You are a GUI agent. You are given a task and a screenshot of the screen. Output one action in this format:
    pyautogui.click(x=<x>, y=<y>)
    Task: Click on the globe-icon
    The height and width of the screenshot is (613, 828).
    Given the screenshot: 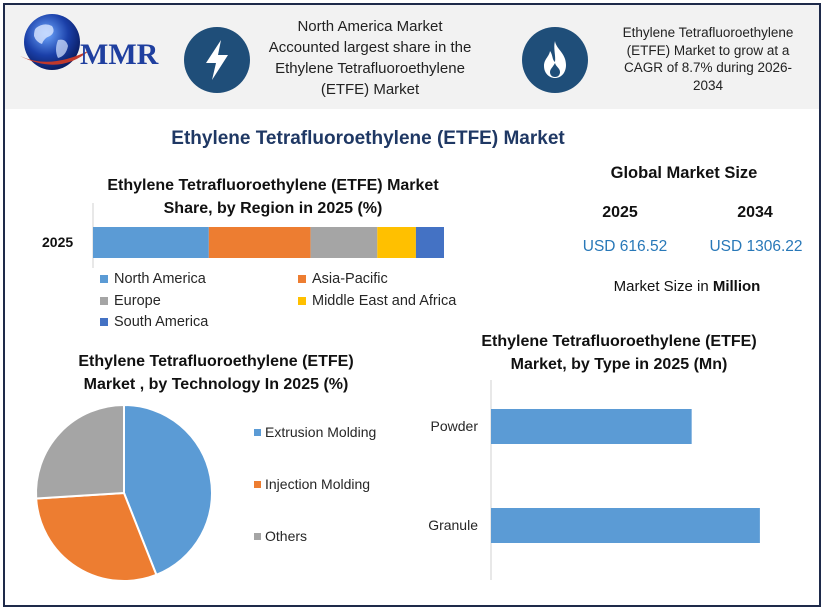 What is the action you would take?
    pyautogui.click(x=55, y=42)
    